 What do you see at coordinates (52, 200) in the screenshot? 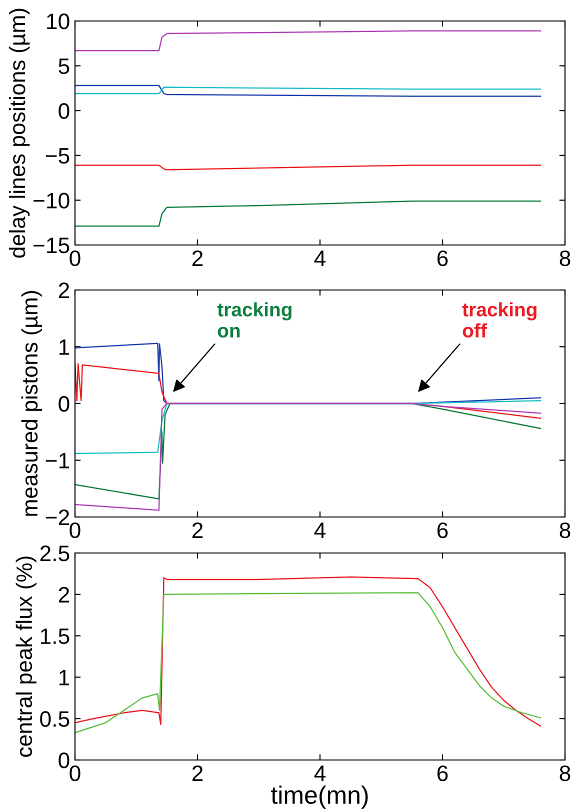
I see `y-tick-label: −10` at bounding box center [52, 200].